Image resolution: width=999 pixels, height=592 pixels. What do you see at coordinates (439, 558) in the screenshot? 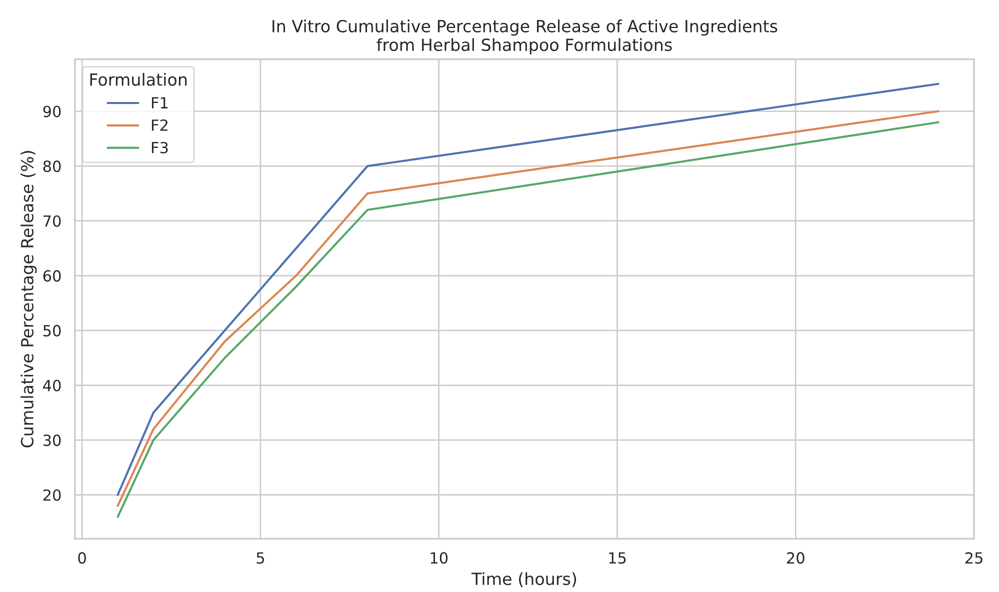
I see `x-tick-label: 10` at bounding box center [439, 558].